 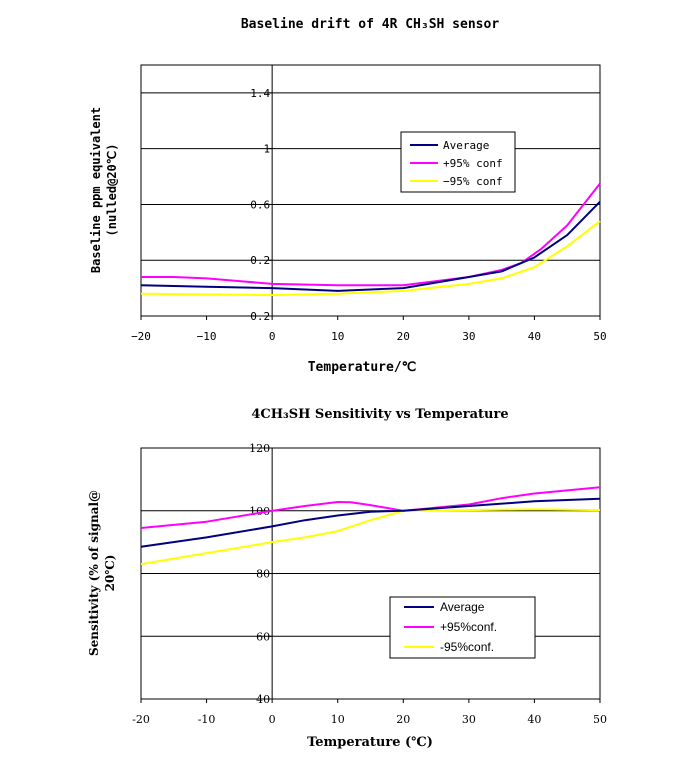 What do you see at coordinates (260, 93) in the screenshot?
I see `chart1-y-tick-label: 1.4` at bounding box center [260, 93].